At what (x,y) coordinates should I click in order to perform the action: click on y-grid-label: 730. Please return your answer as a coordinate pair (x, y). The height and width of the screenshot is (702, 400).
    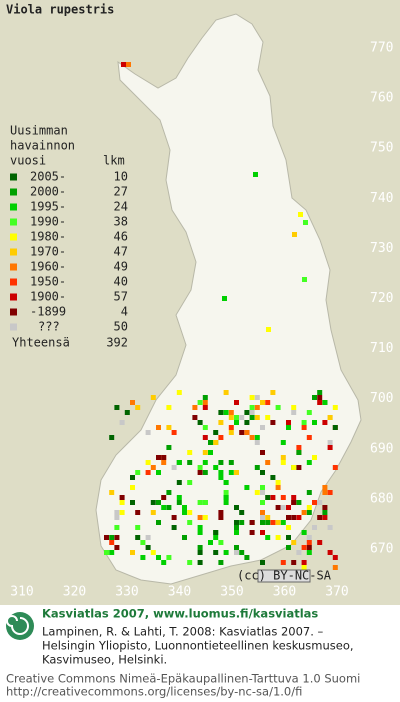
    Looking at the image, I should click on (381, 248).